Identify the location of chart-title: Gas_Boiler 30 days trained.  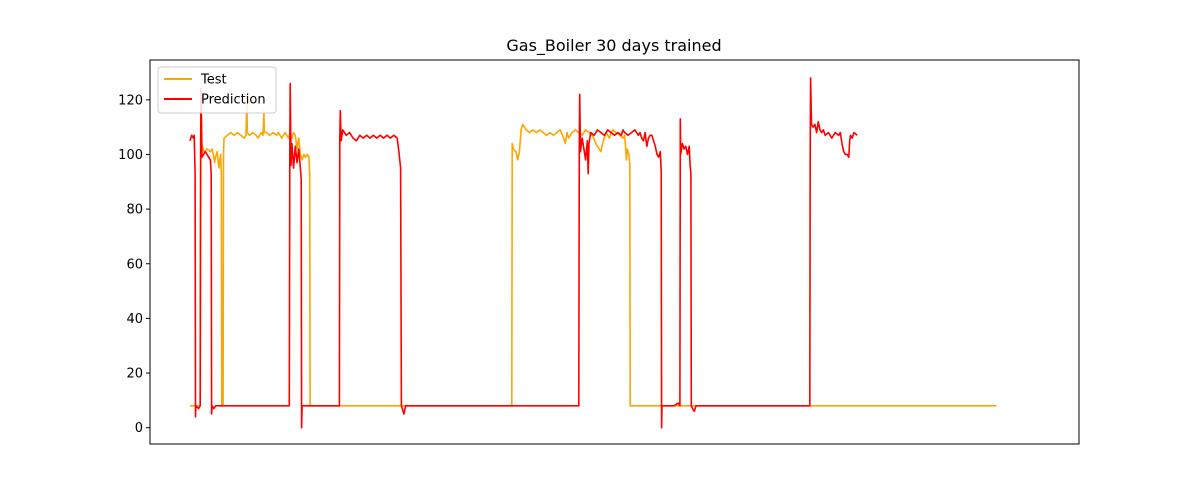
(613, 46).